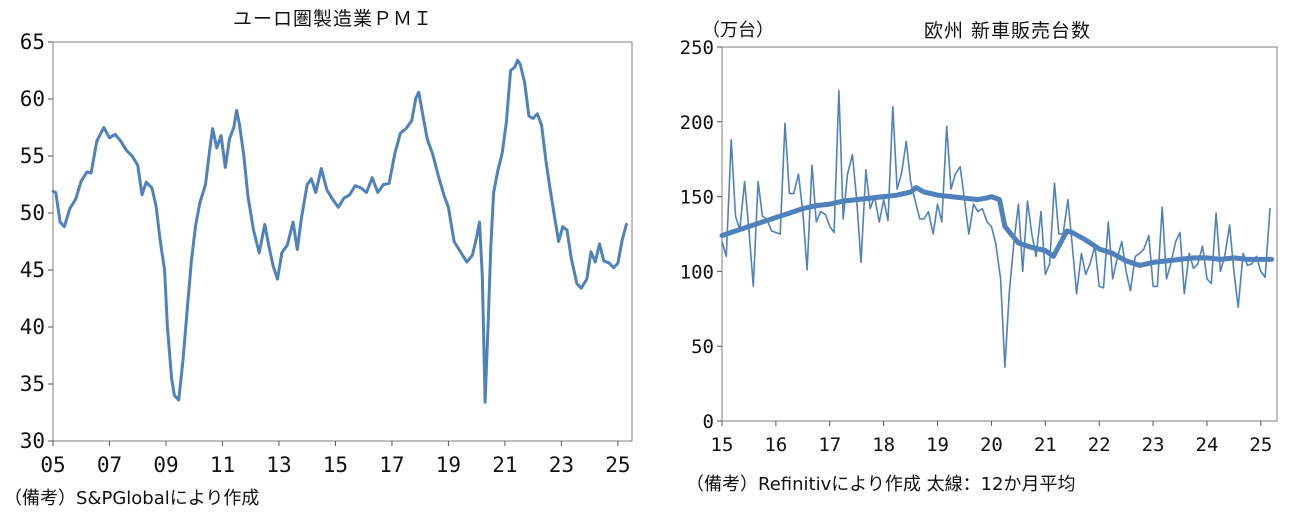  What do you see at coordinates (775, 445) in the screenshot?
I see `x-tick-label: 16` at bounding box center [775, 445].